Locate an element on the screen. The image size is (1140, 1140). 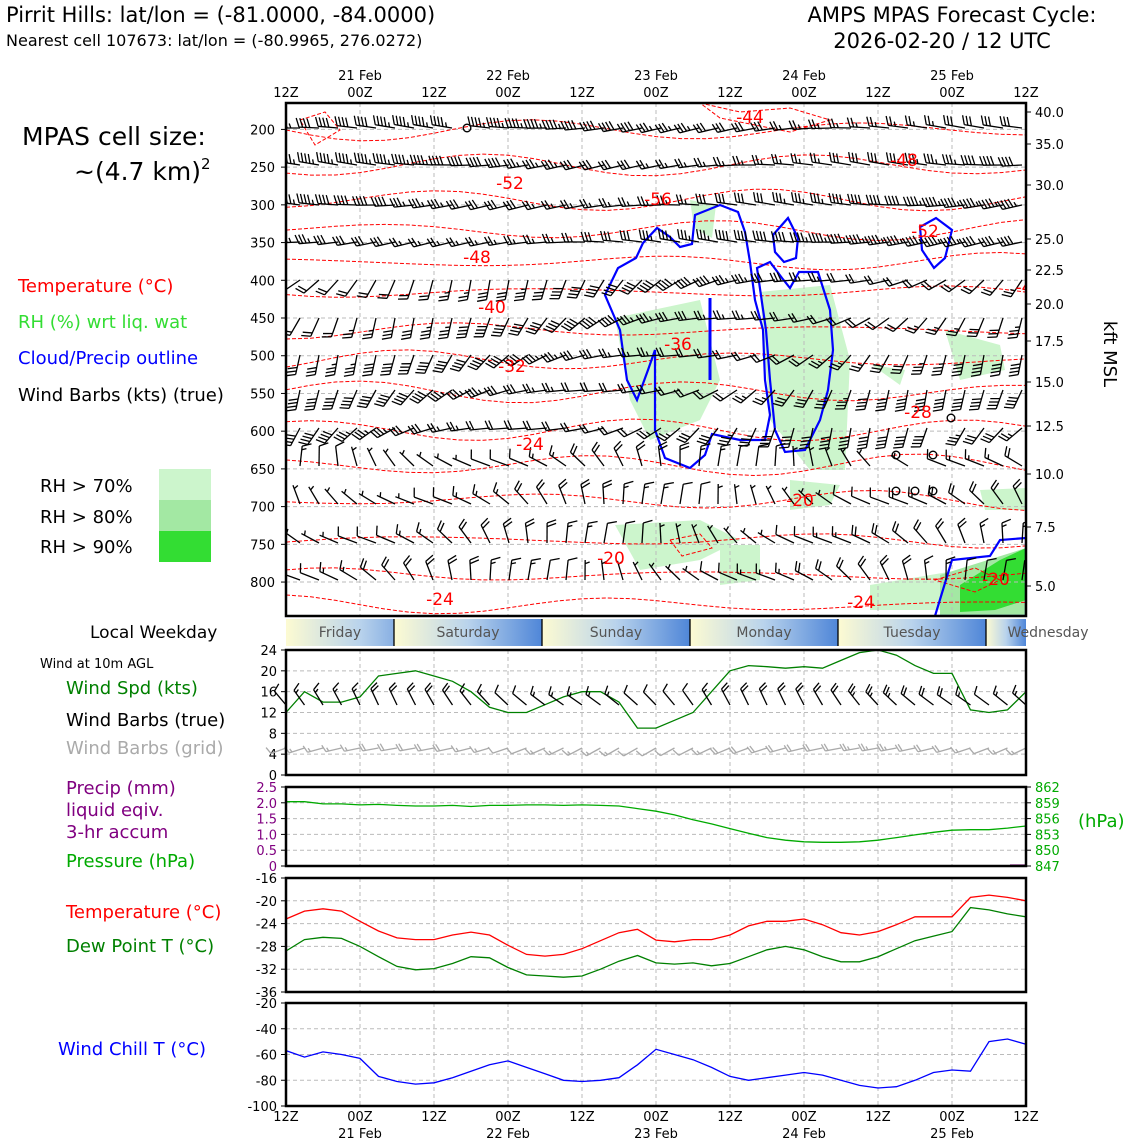
y-tick-label: 24 is located at coordinates (268, 651).